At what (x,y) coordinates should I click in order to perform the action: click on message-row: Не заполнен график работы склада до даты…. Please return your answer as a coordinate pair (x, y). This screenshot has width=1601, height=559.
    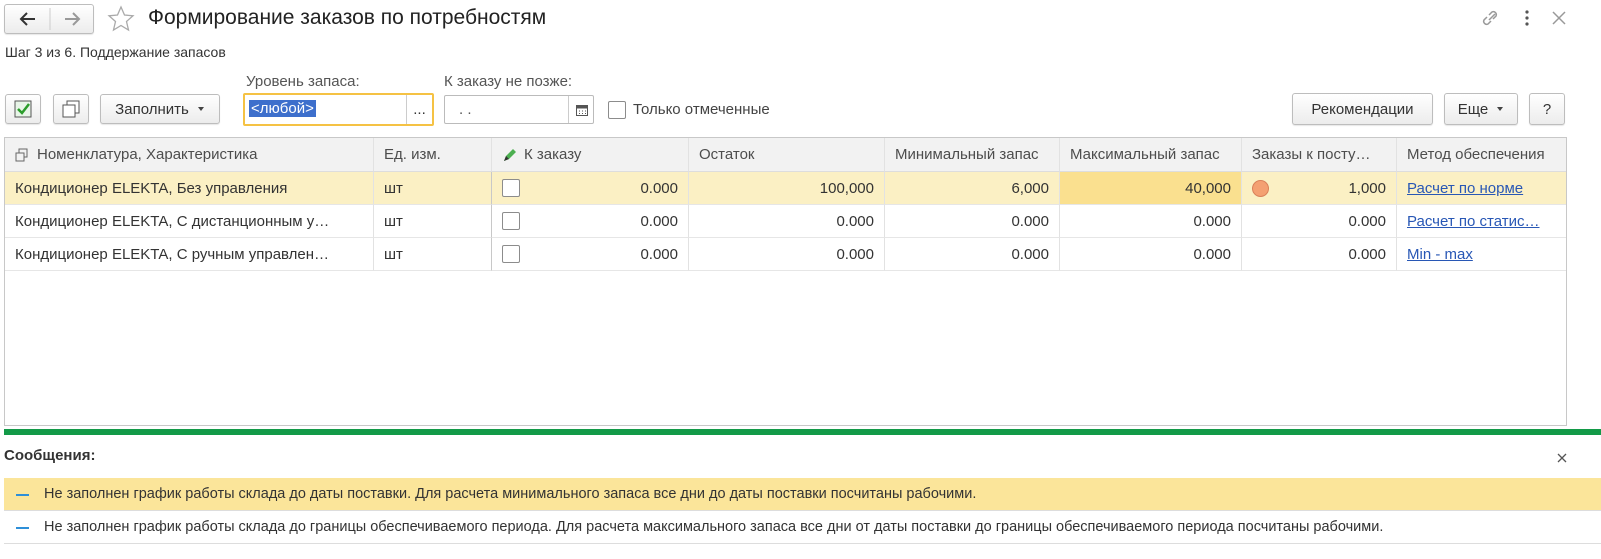
    Looking at the image, I should click on (802, 494).